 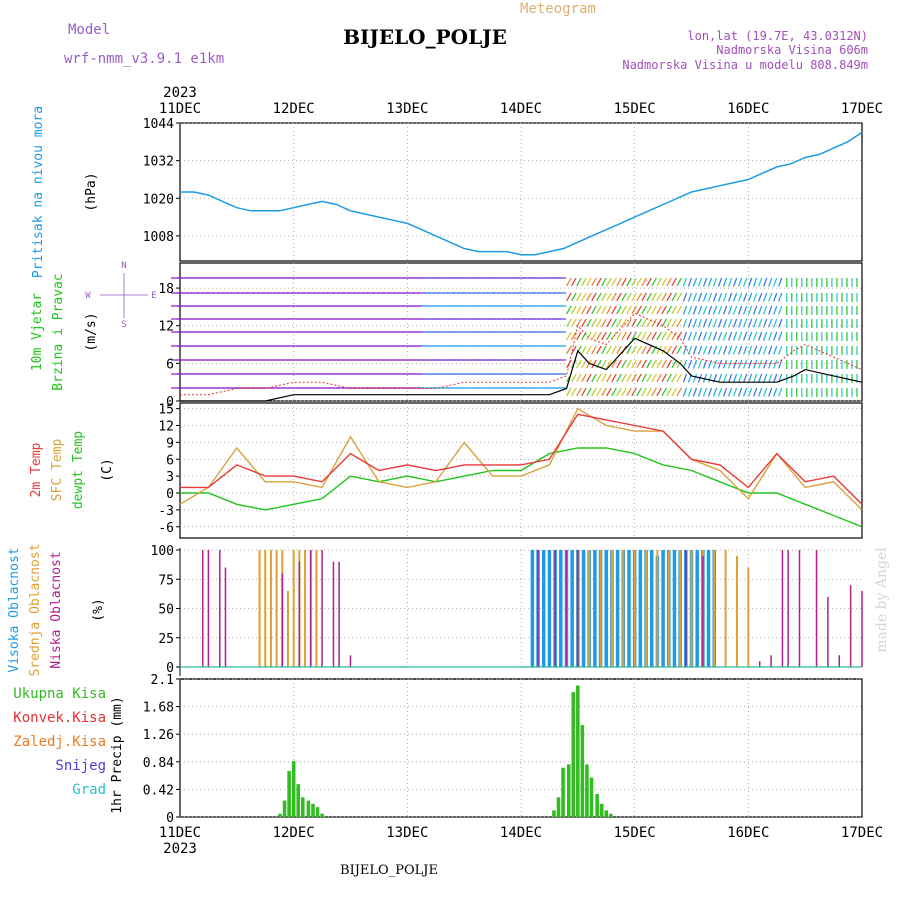 I want to click on wind-compass: W E N S, so click(x=120, y=295).